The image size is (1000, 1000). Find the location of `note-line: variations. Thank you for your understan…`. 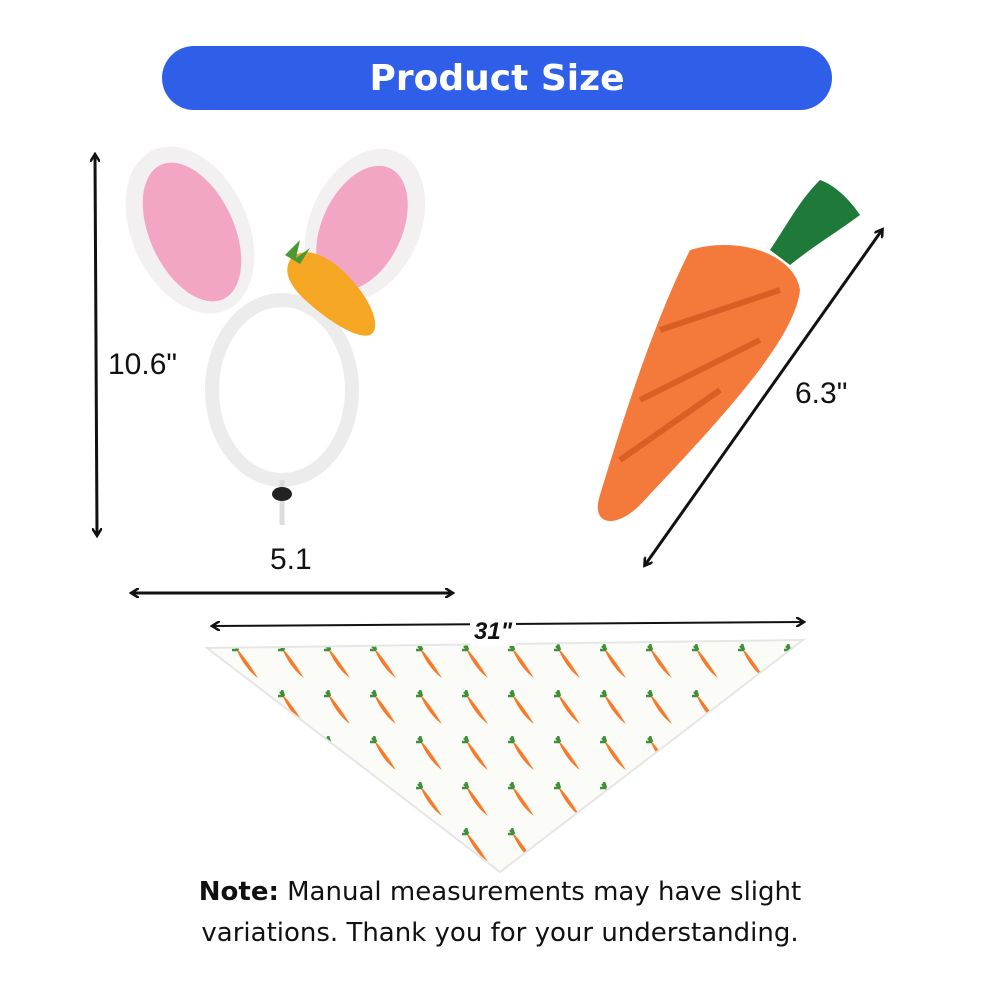

note-line: variations. Thank you for your understan… is located at coordinates (500, 933).